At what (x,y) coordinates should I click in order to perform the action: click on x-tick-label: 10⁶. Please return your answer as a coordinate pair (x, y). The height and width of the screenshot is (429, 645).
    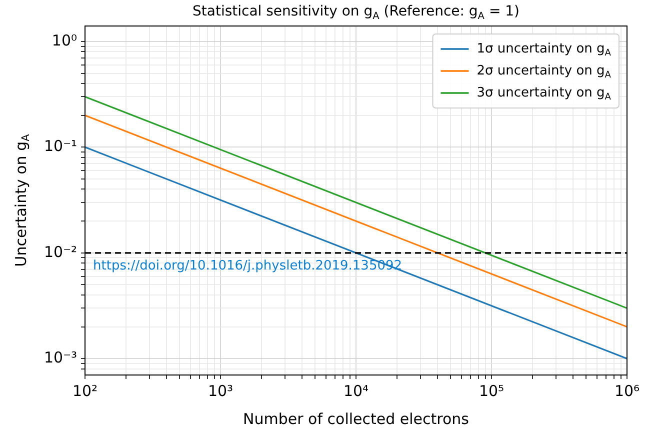
    Looking at the image, I should click on (627, 391).